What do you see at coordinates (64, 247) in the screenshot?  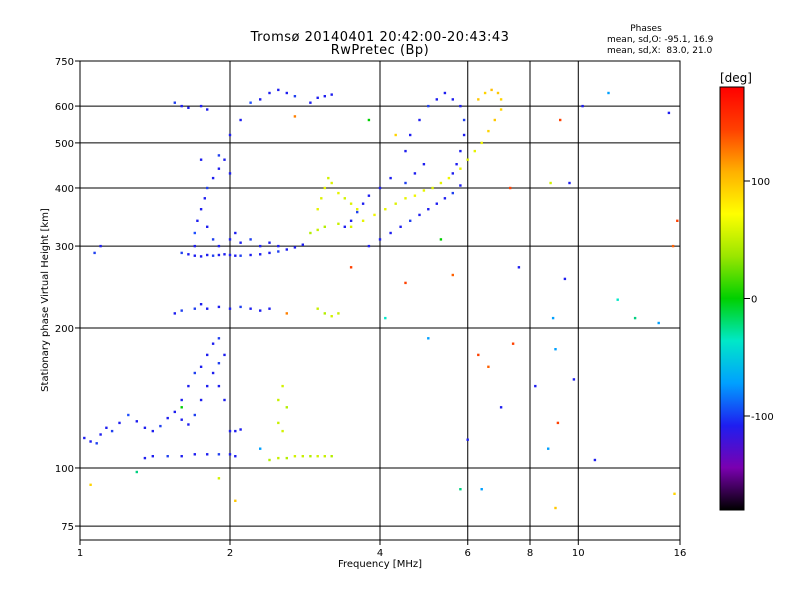 I see `y-tick-label: 300` at bounding box center [64, 247].